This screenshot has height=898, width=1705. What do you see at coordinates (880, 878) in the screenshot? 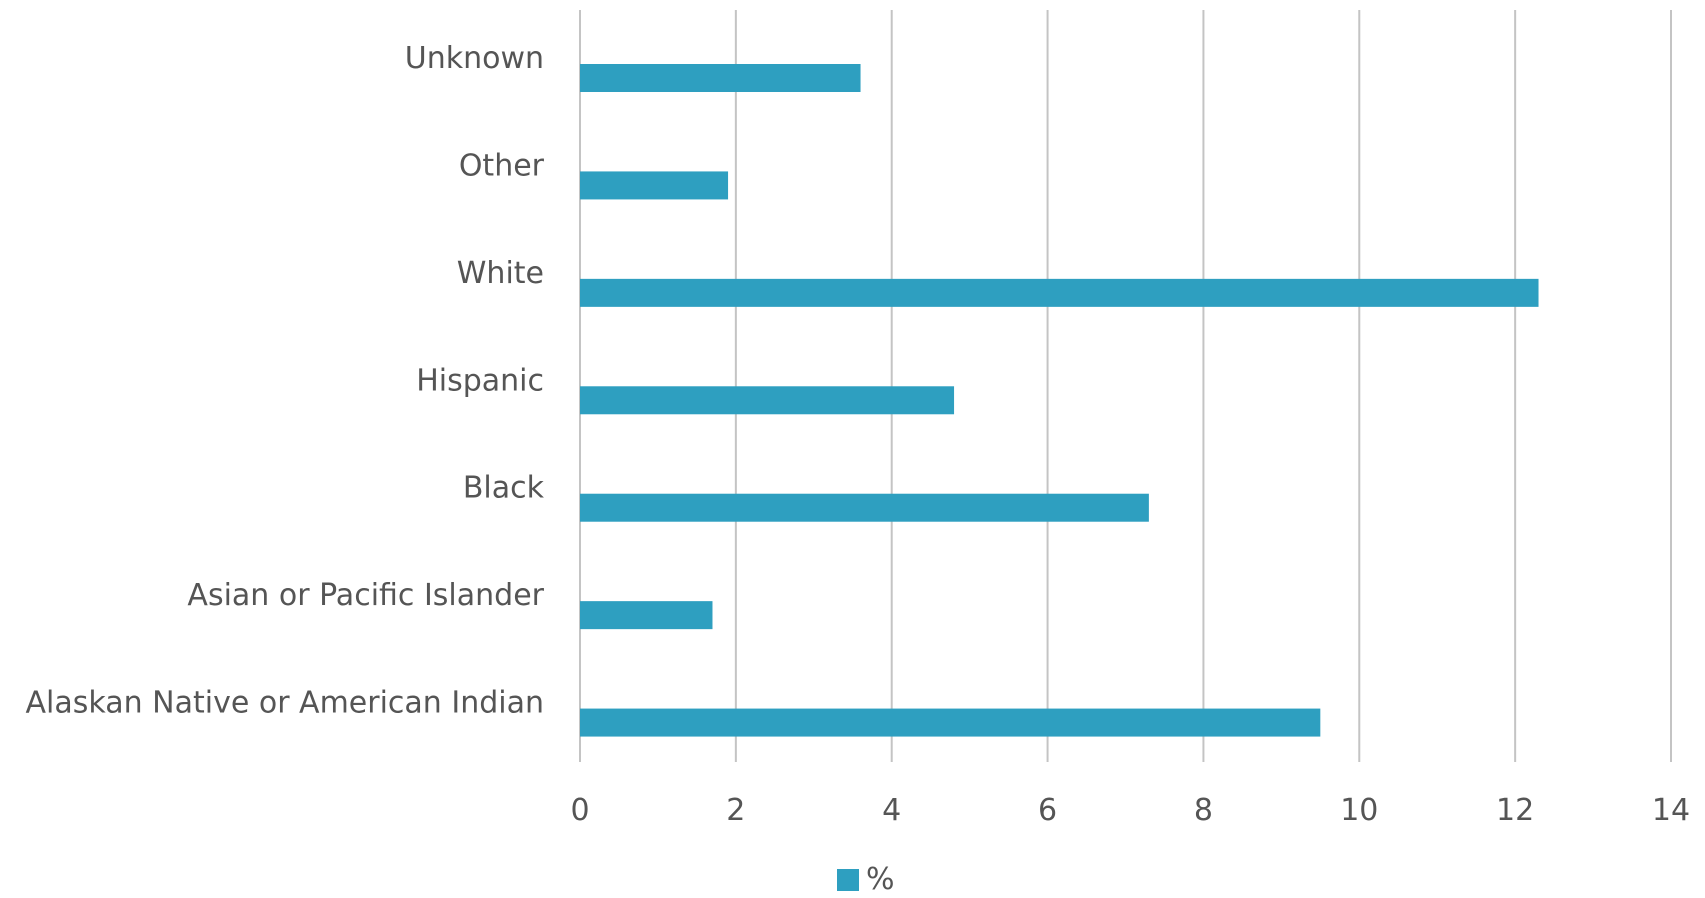
I see `legend-label: %` at bounding box center [880, 878].